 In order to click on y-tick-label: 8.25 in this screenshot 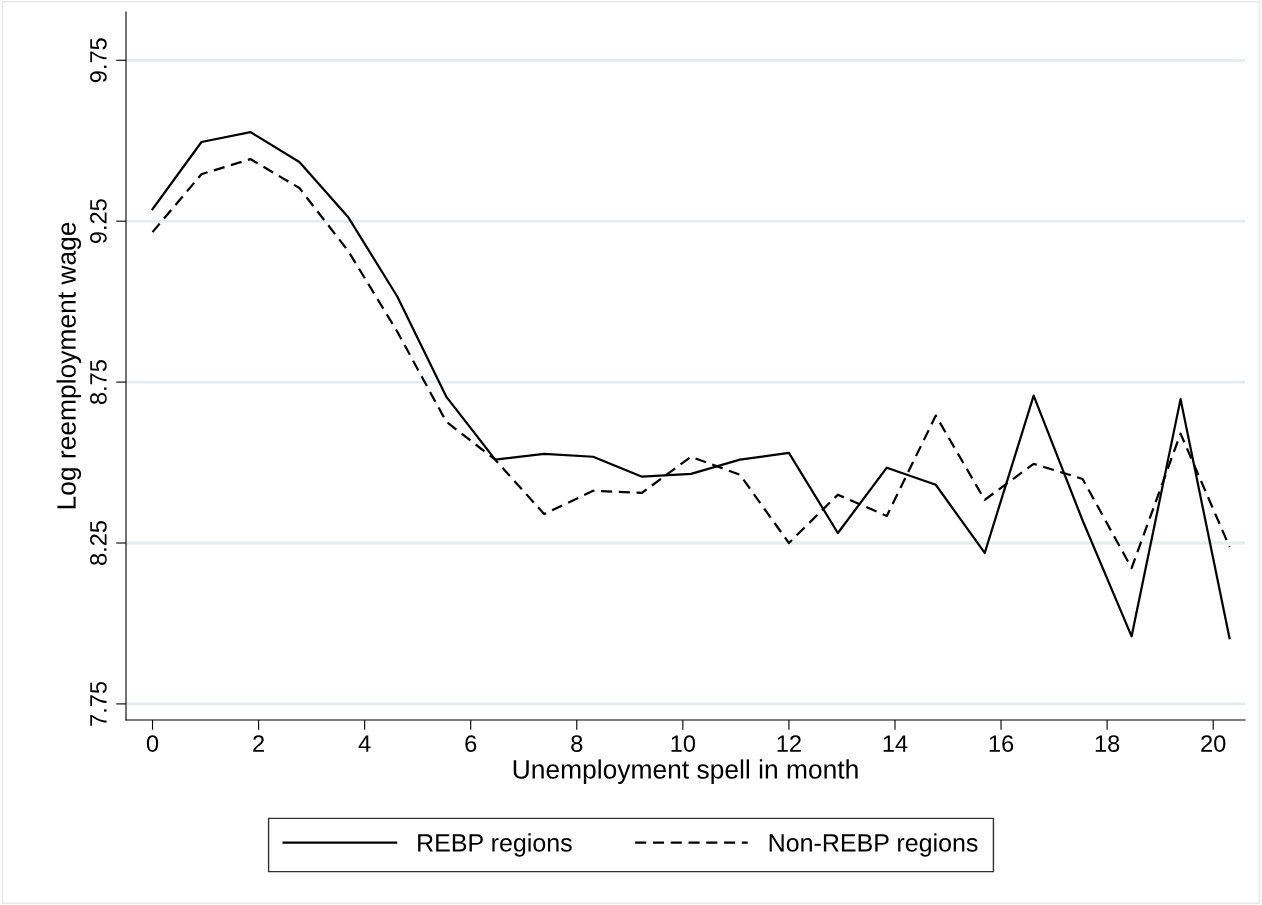, I will do `click(98, 543)`.